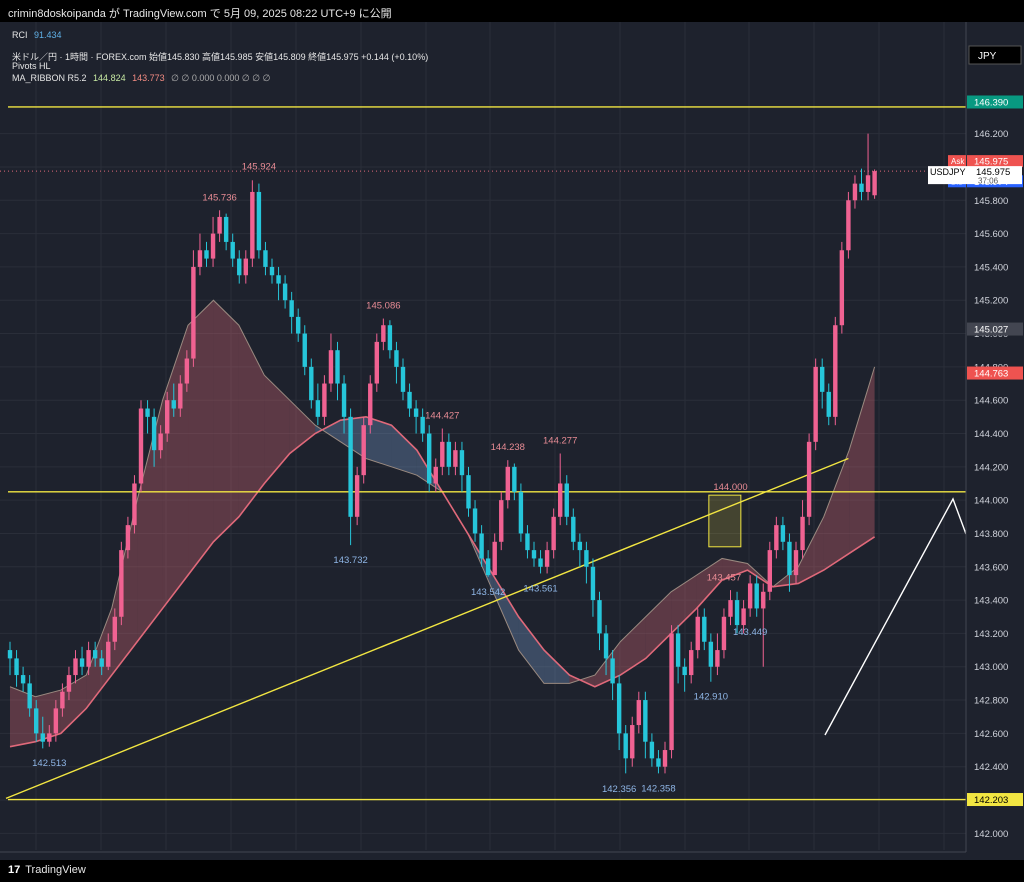 The width and height of the screenshot is (1024, 882). Describe the element at coordinates (837, 615) in the screenshot. I see `drawings` at that location.